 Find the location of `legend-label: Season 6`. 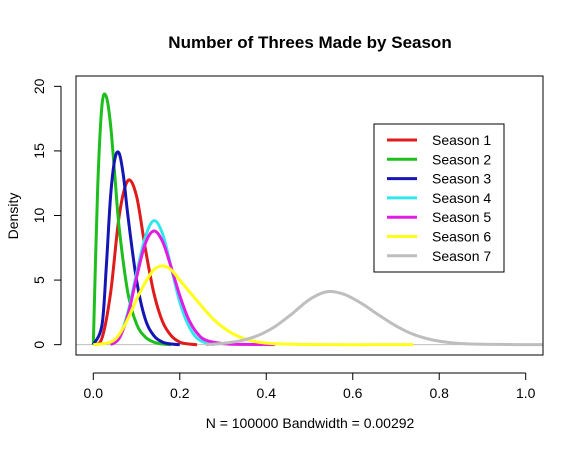

legend-label: Season 6 is located at coordinates (461, 237).